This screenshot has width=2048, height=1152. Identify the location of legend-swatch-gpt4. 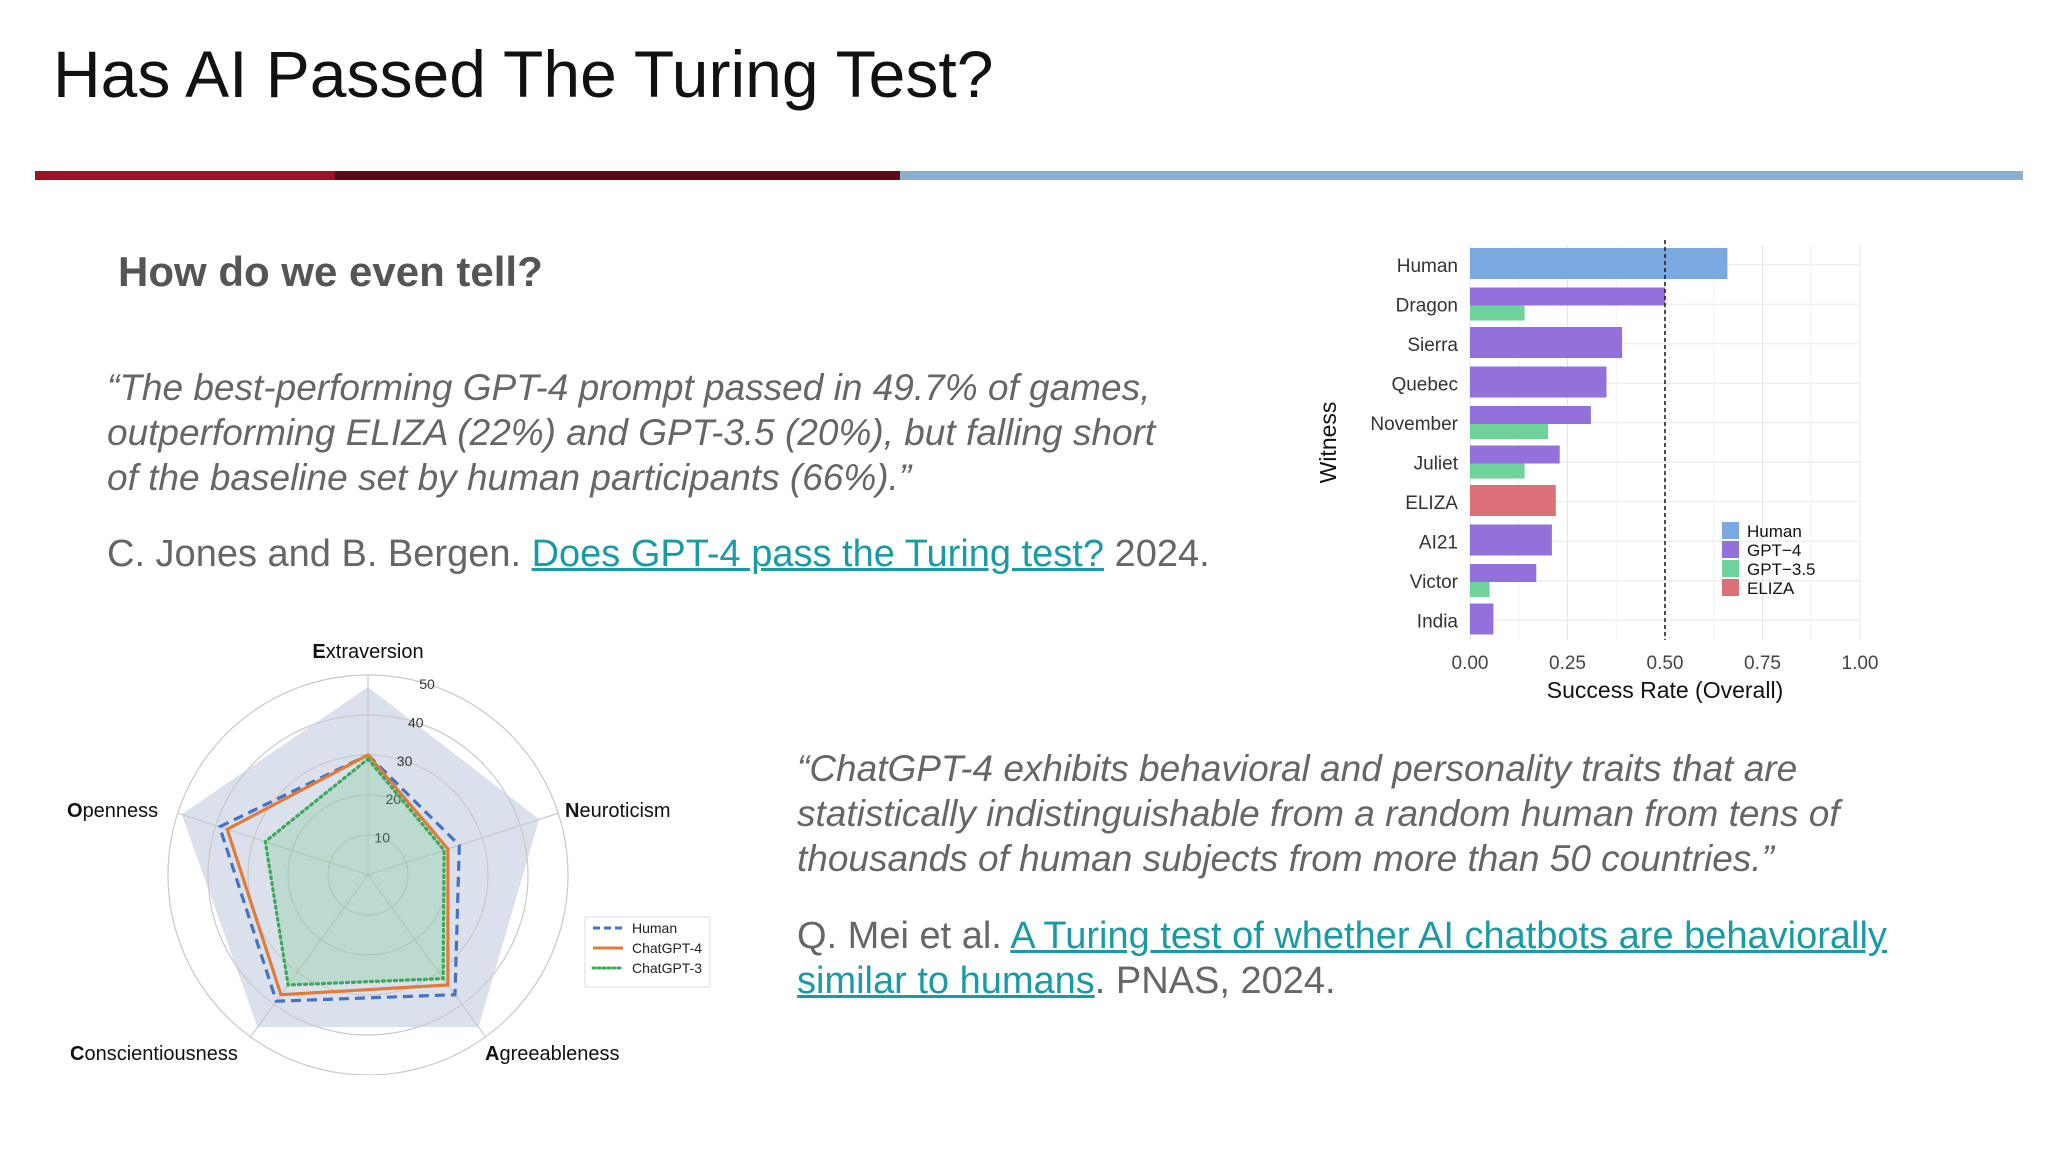
(1730, 549).